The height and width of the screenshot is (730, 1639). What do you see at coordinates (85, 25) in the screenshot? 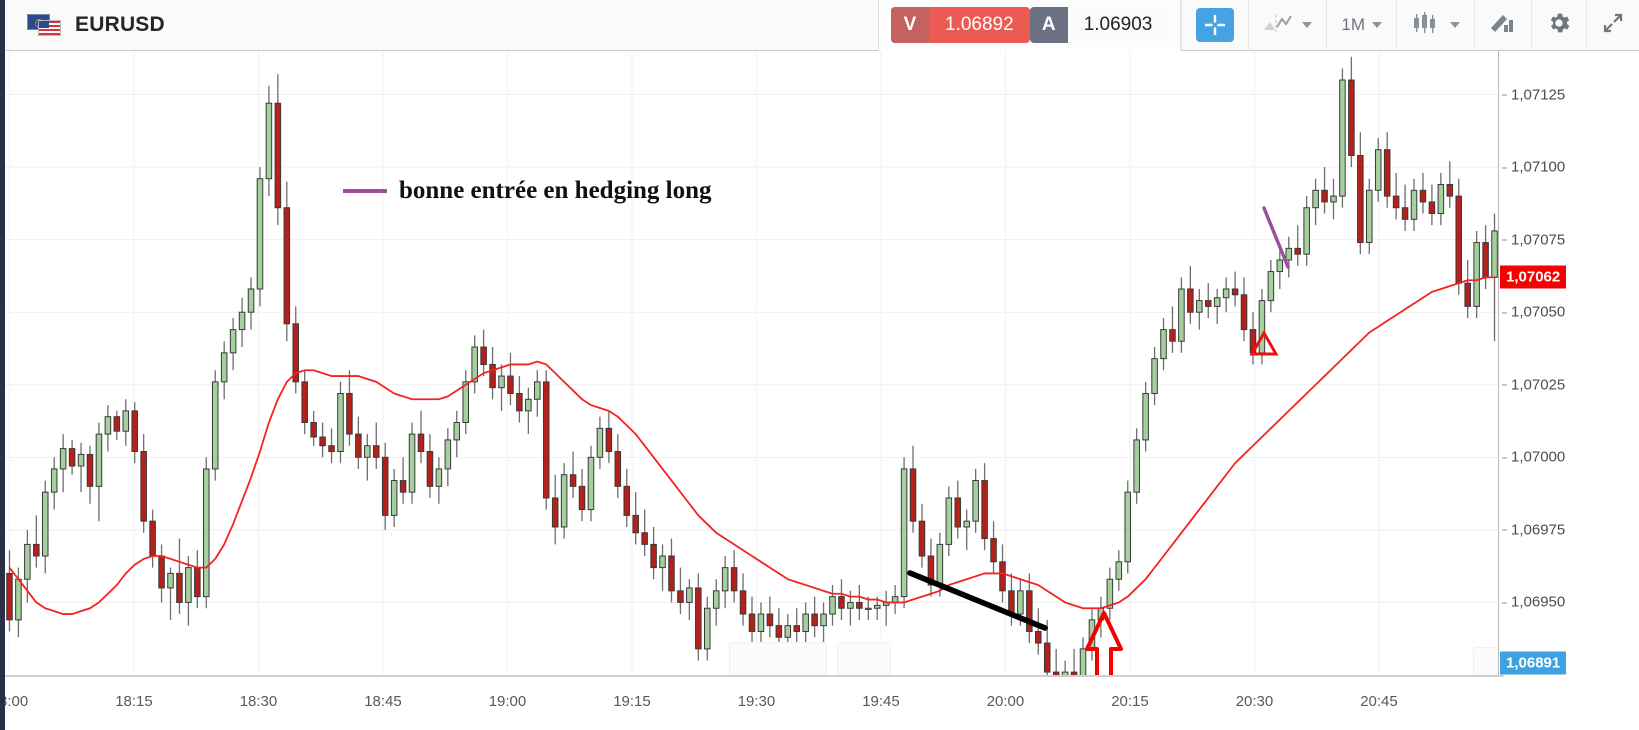
I see `symbol-block: EURUSD` at bounding box center [85, 25].